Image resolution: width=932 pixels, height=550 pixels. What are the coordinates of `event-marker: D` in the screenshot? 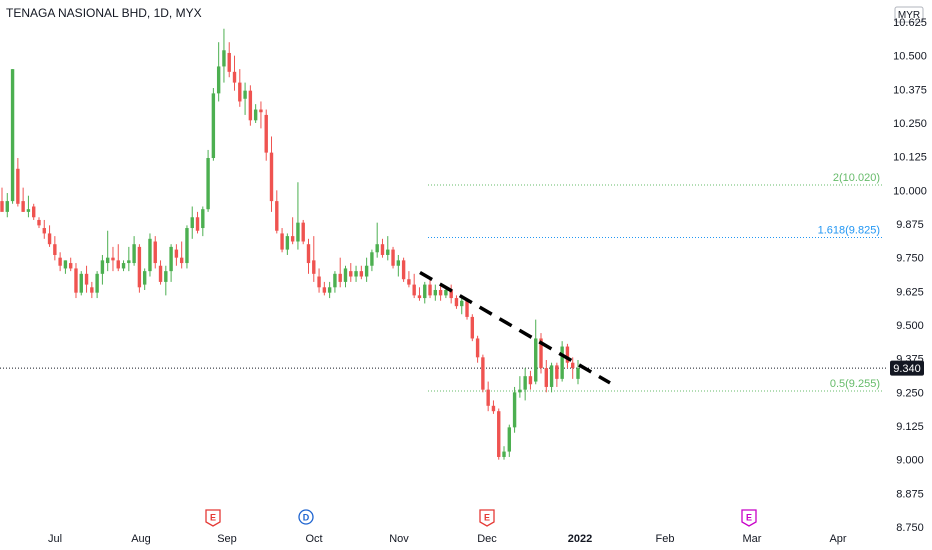 It's located at (306, 517).